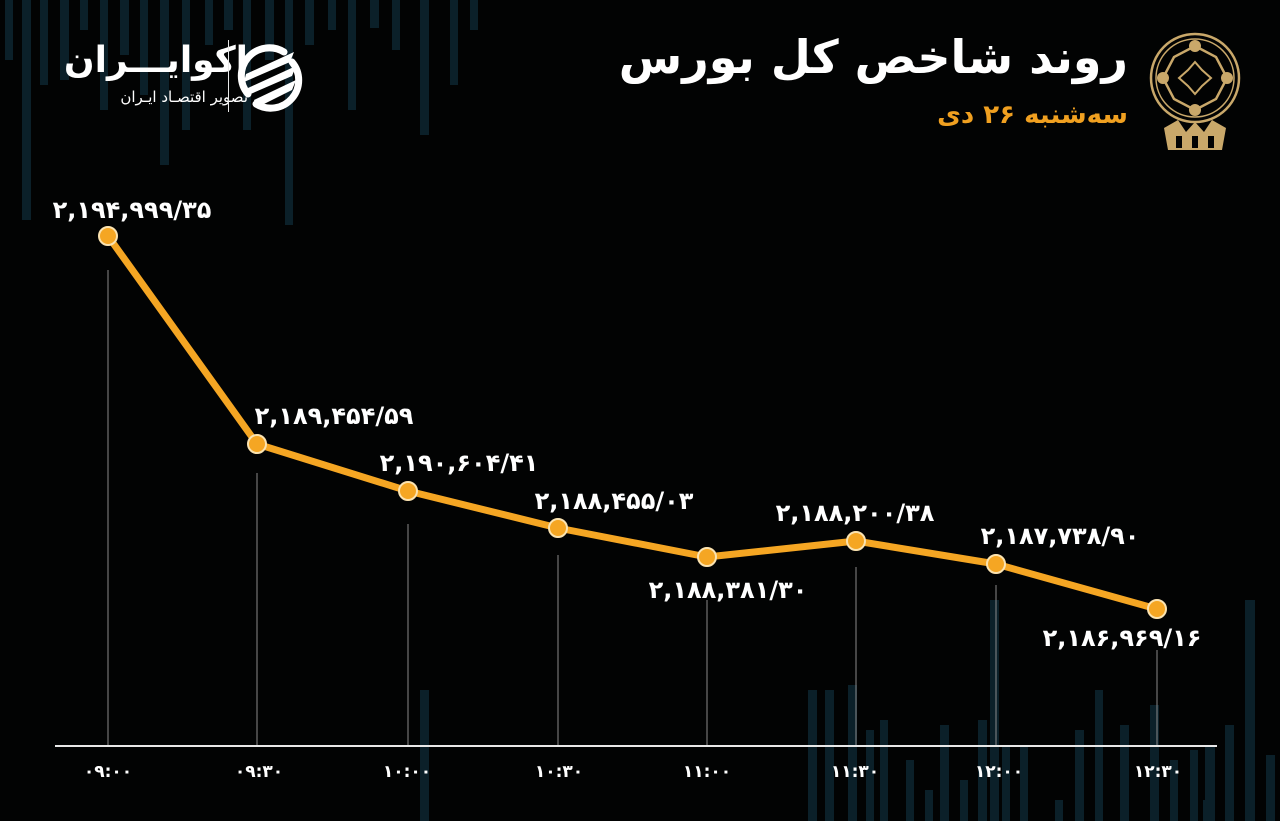 The height and width of the screenshot is (821, 1280). Describe the element at coordinates (559, 772) in the screenshot. I see `x-tick-label: ۱۰:۳۰` at that location.